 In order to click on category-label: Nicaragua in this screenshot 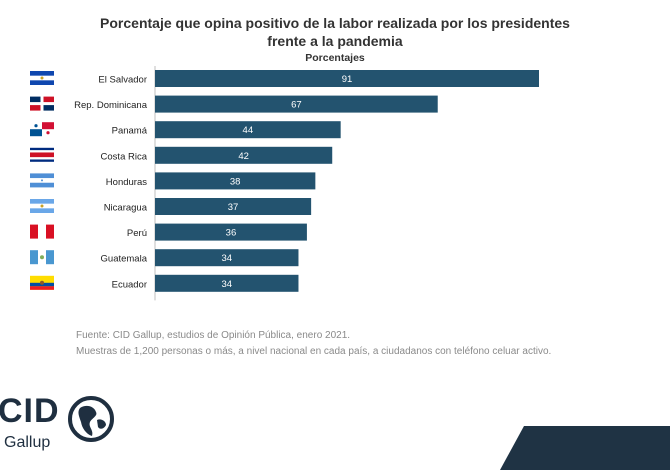, I will do `click(126, 208)`.